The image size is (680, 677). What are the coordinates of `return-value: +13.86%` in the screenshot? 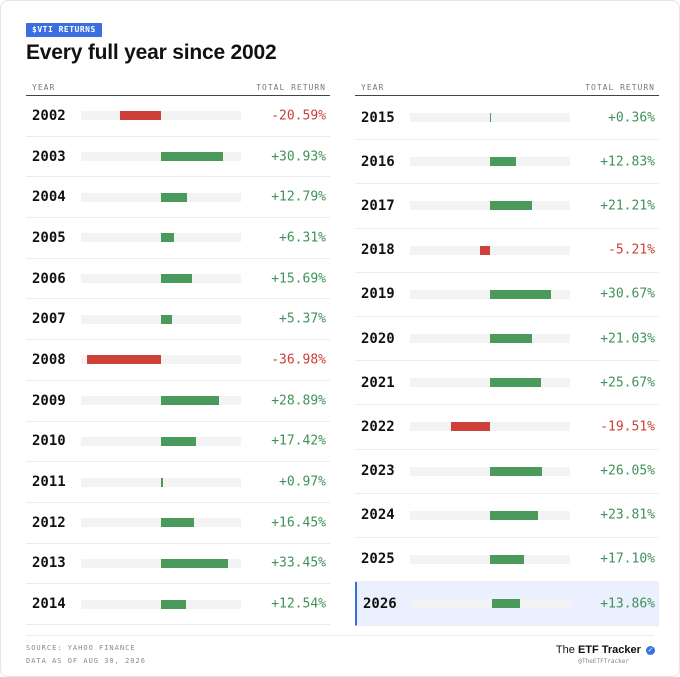 It's located at (627, 604).